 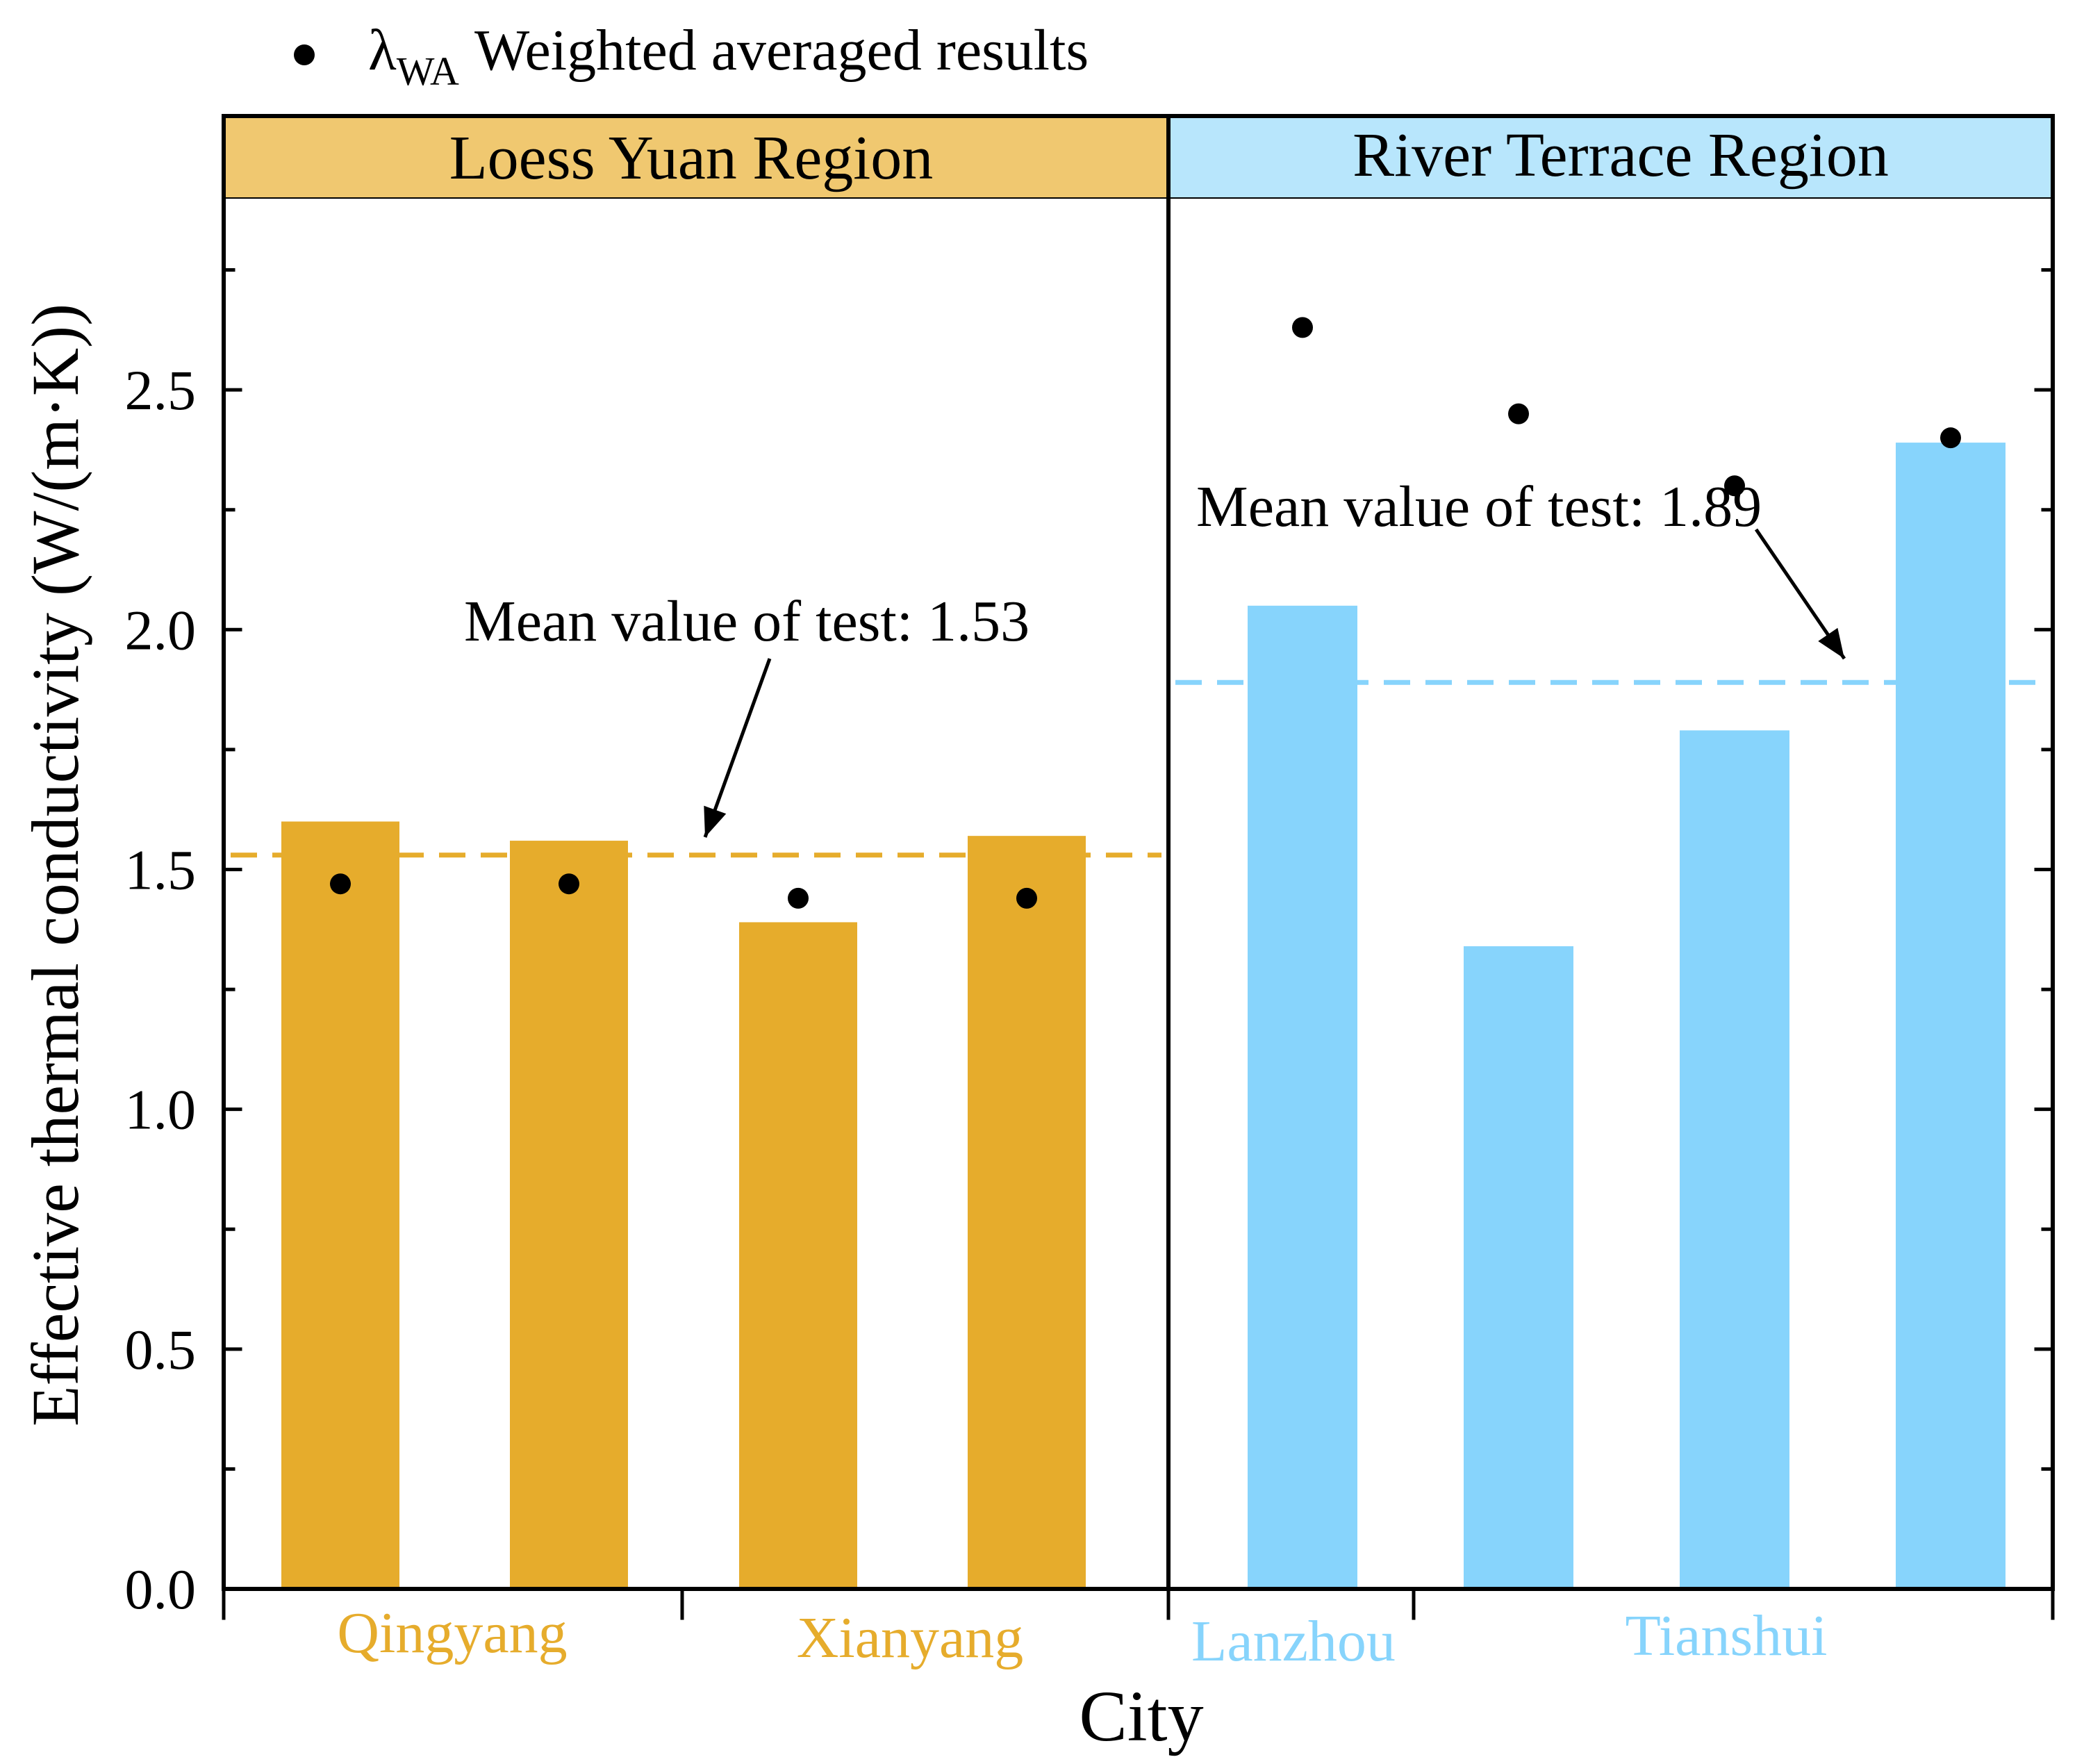 What do you see at coordinates (55, 865) in the screenshot?
I see `y-axis-label: Effective thermal conductivity (W/(m·K))` at bounding box center [55, 865].